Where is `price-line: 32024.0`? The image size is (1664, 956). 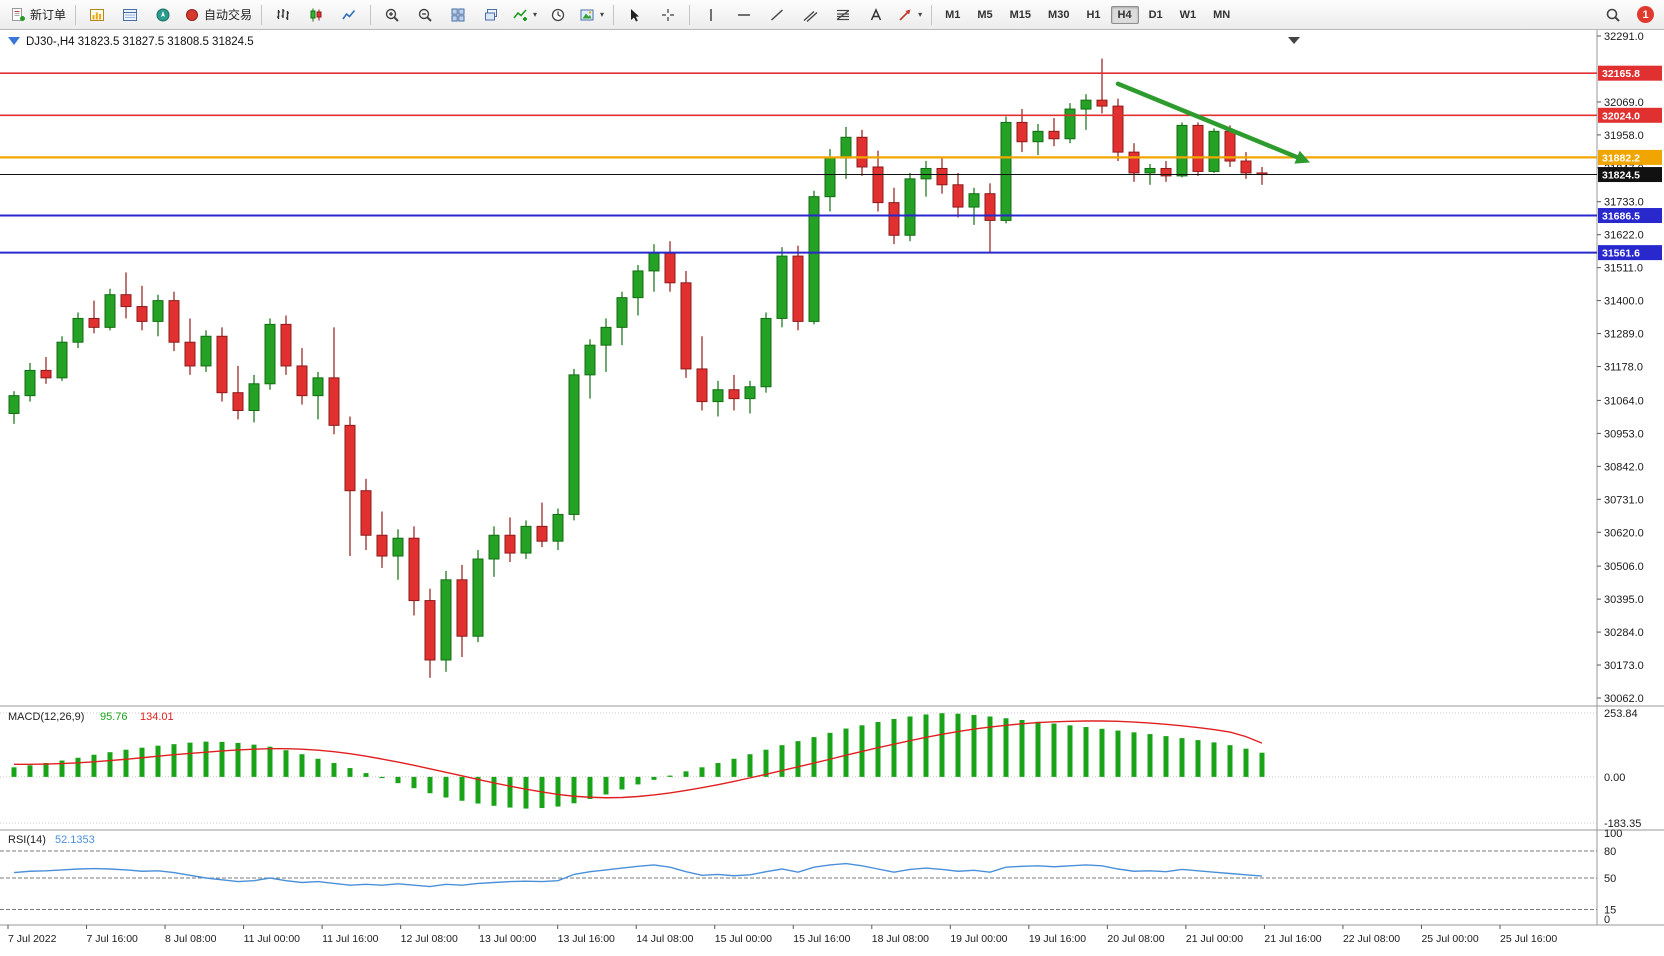 price-line: 32024.0 is located at coordinates (831, 115).